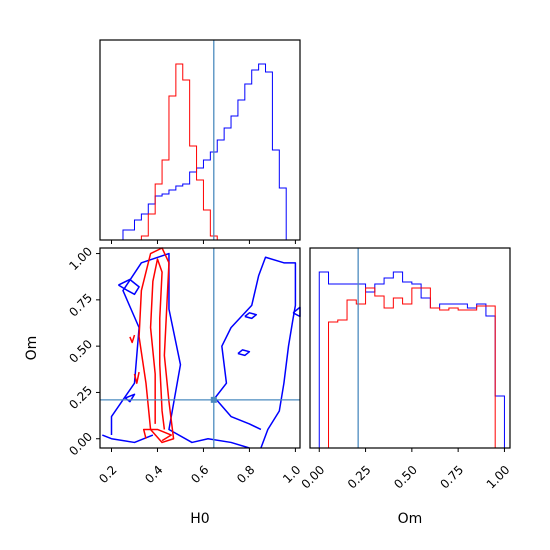  What do you see at coordinates (80, 397) in the screenshot?
I see `contour-y-tick-label-1: 0.25` at bounding box center [80, 397].